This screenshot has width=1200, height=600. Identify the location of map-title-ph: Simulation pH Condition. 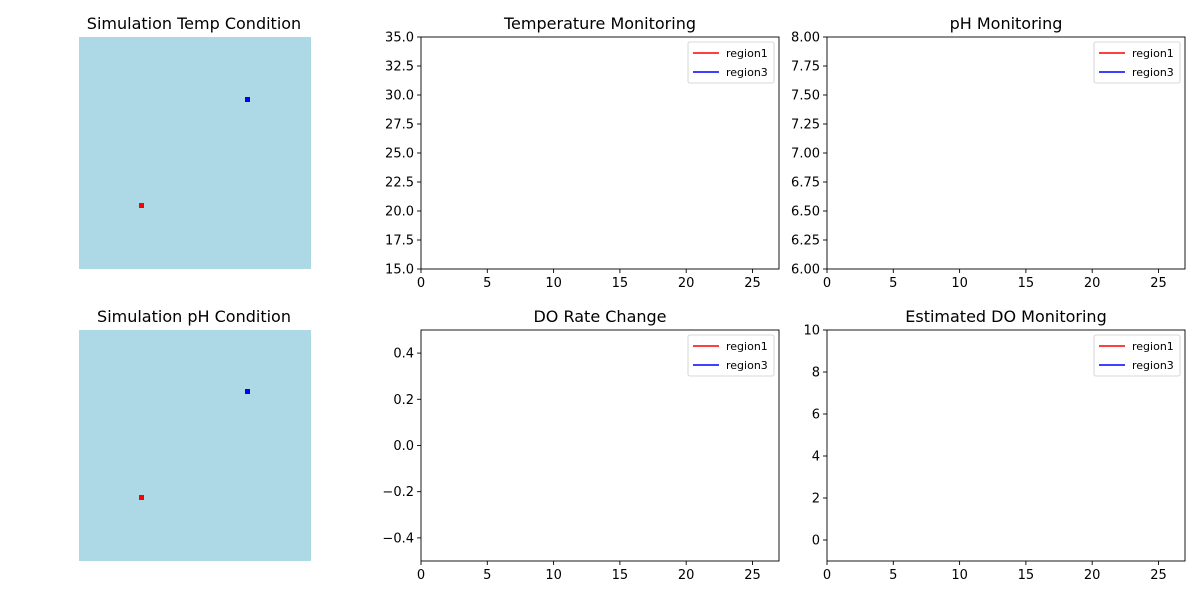
(194, 316).